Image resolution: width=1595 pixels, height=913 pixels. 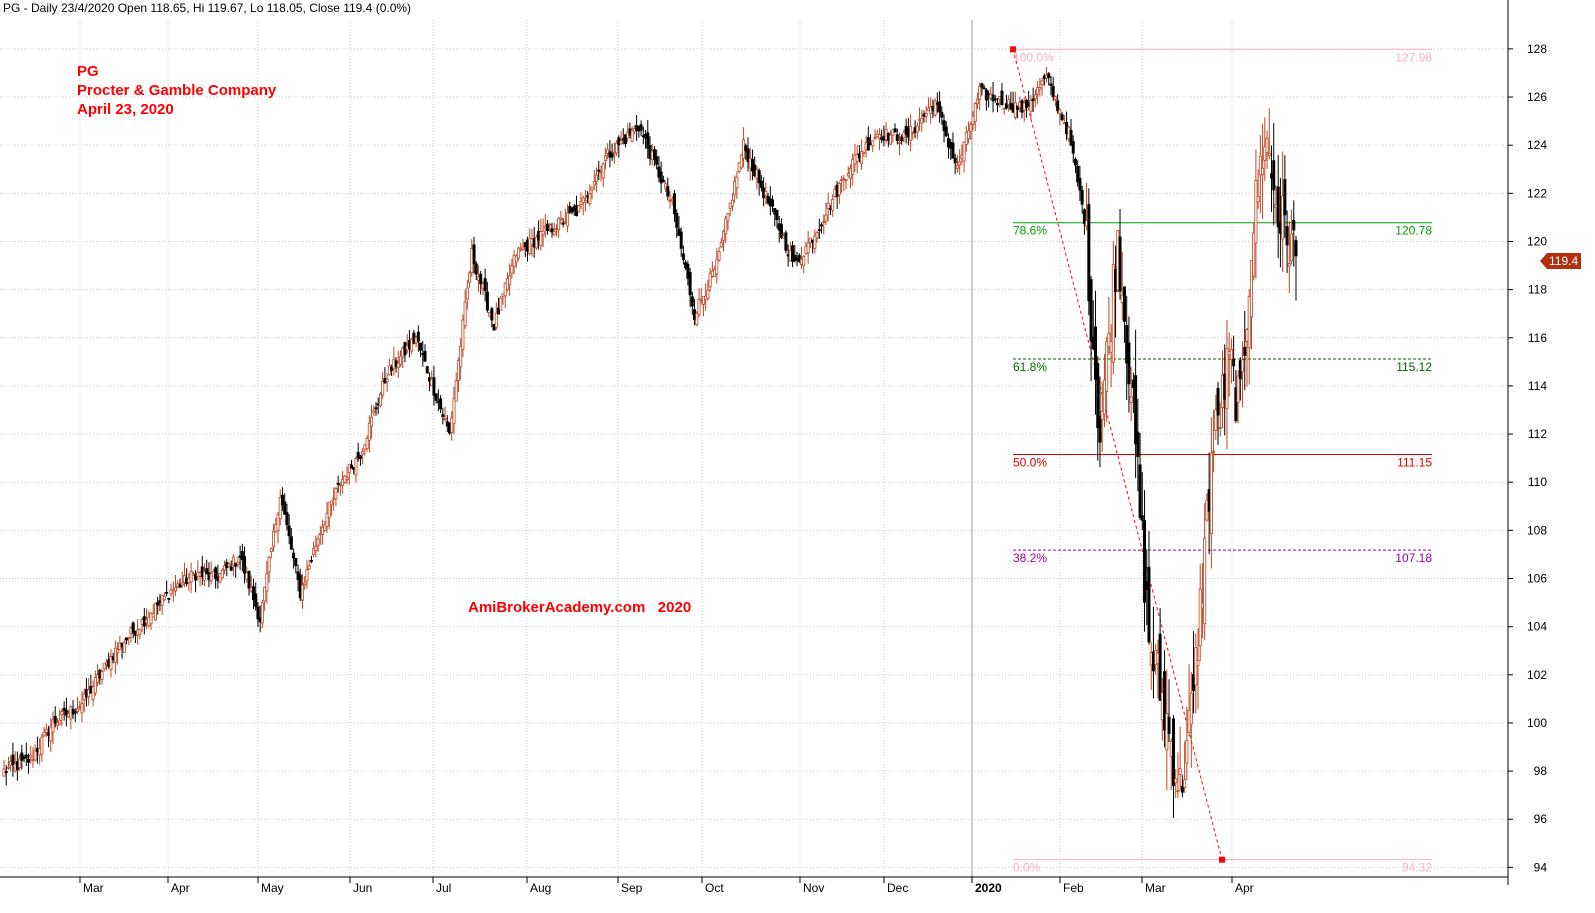 I want to click on x-tick-label: Oct, so click(x=714, y=888).